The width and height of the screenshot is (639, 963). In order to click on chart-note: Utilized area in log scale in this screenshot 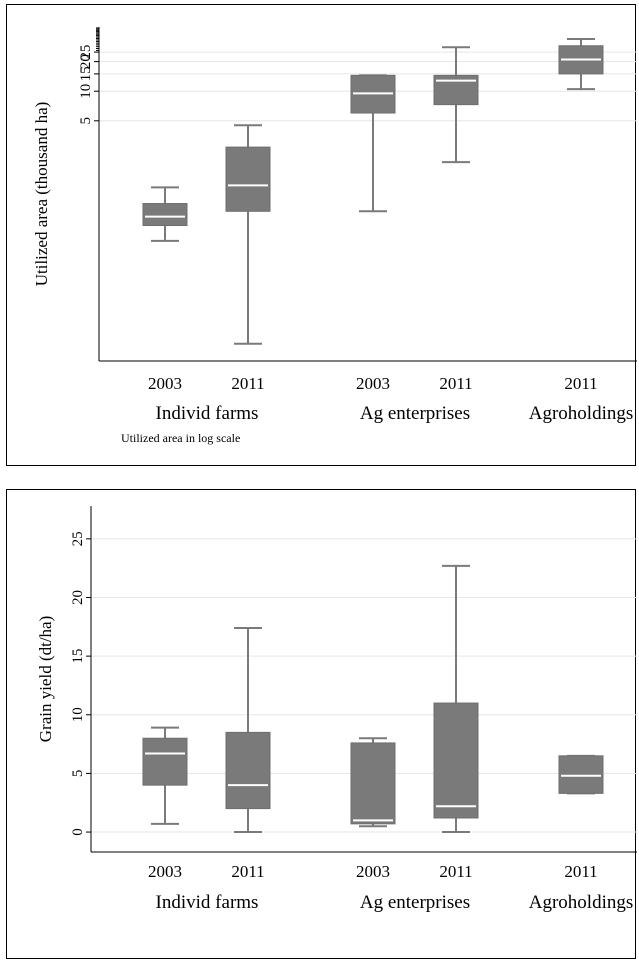, I will do `click(180, 438)`.